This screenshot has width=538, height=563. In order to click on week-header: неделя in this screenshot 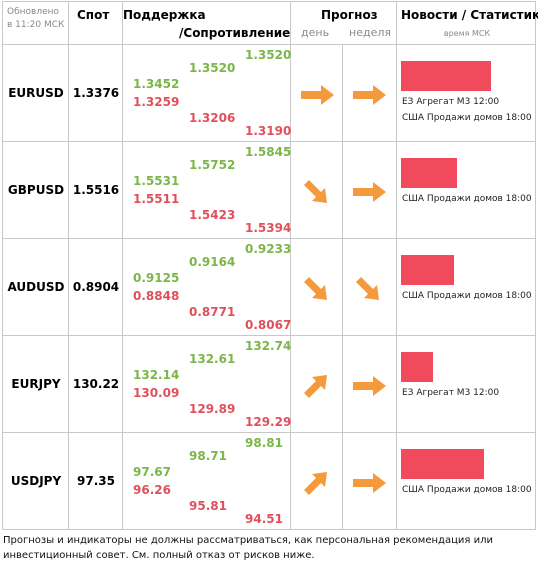, I will do `click(370, 32)`.